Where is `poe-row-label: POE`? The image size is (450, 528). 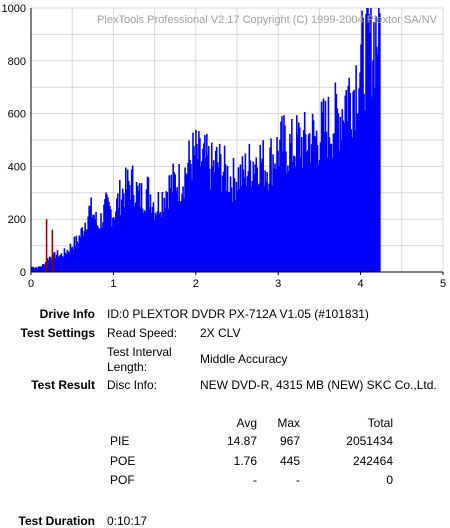
poe-row-label: POE is located at coordinates (123, 461).